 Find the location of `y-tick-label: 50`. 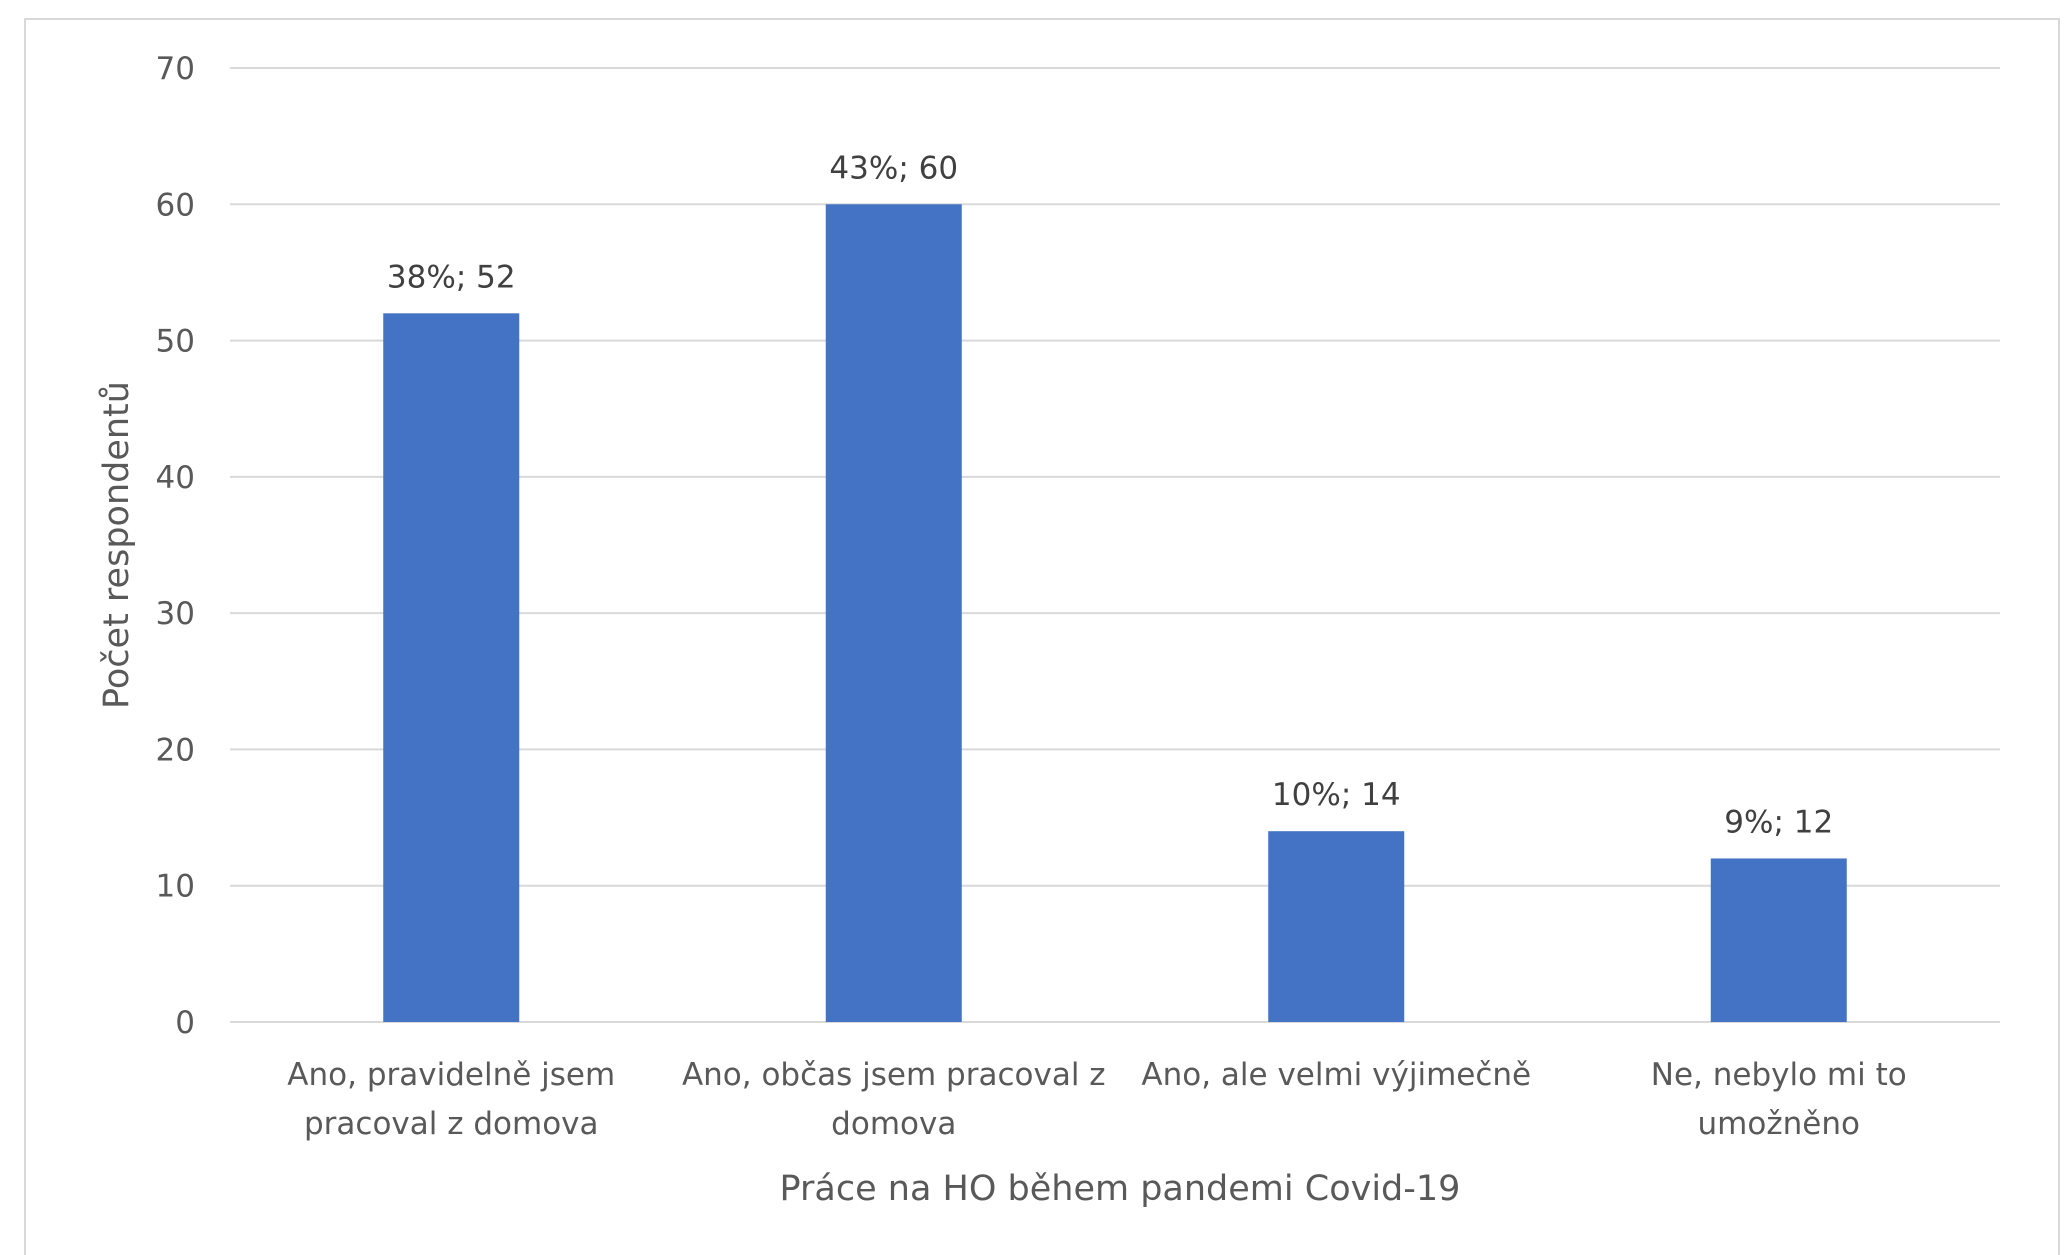

y-tick-label: 50 is located at coordinates (175, 342).